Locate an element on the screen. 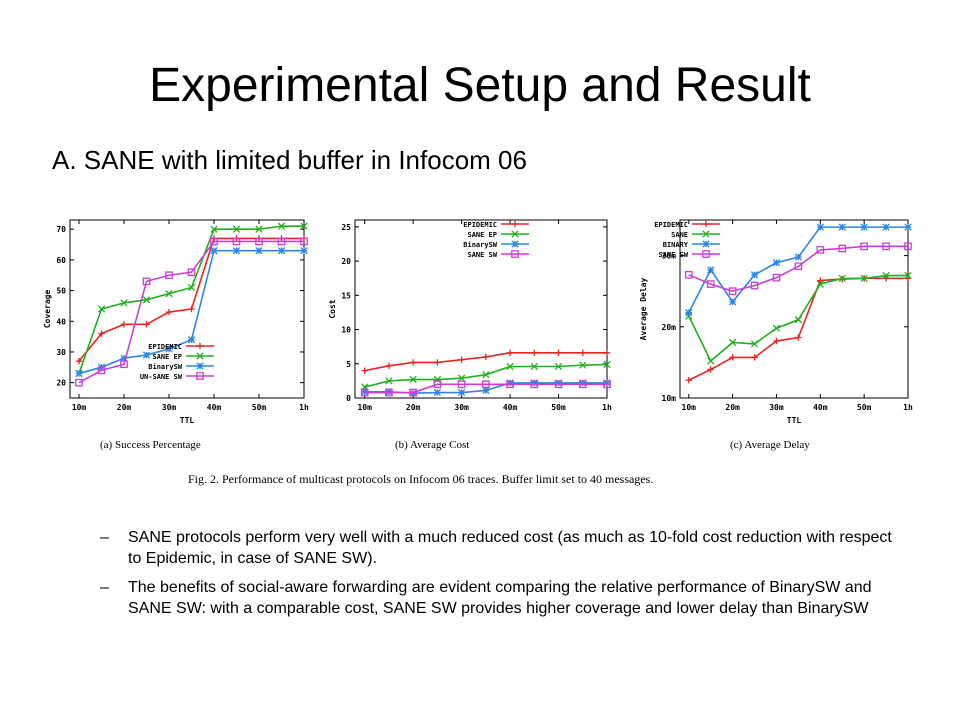 The image size is (960, 720). x-tick-label: 20m is located at coordinates (413, 407).